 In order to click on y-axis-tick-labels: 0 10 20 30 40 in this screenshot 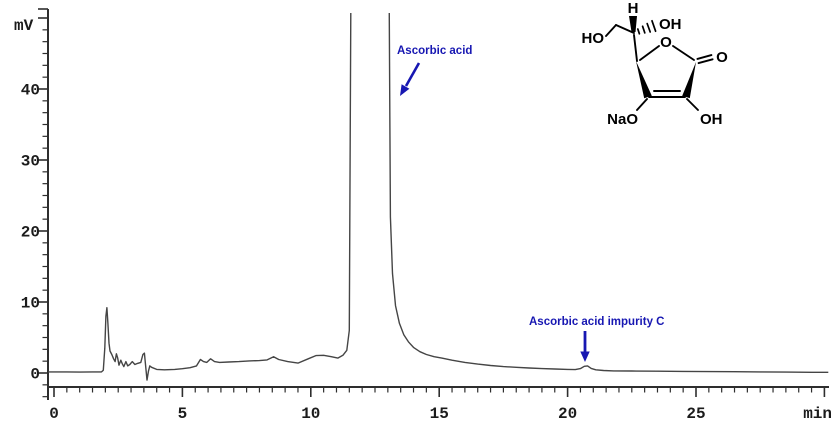, I will do `click(30, 233)`.